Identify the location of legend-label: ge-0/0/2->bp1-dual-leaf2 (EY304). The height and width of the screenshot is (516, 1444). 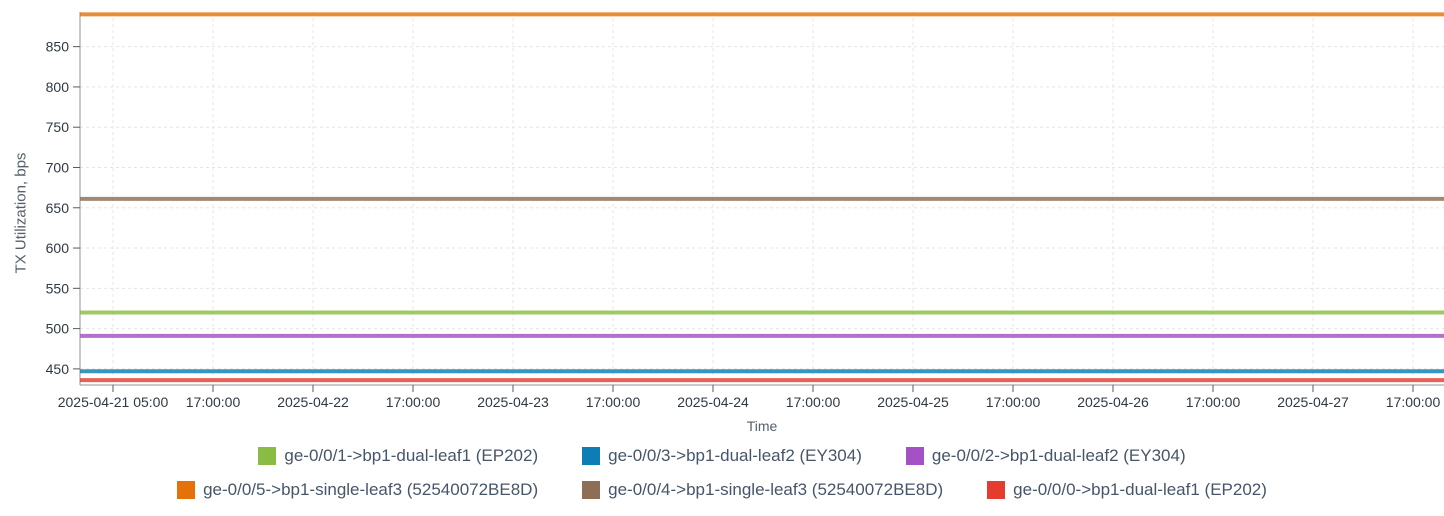
(1058, 455).